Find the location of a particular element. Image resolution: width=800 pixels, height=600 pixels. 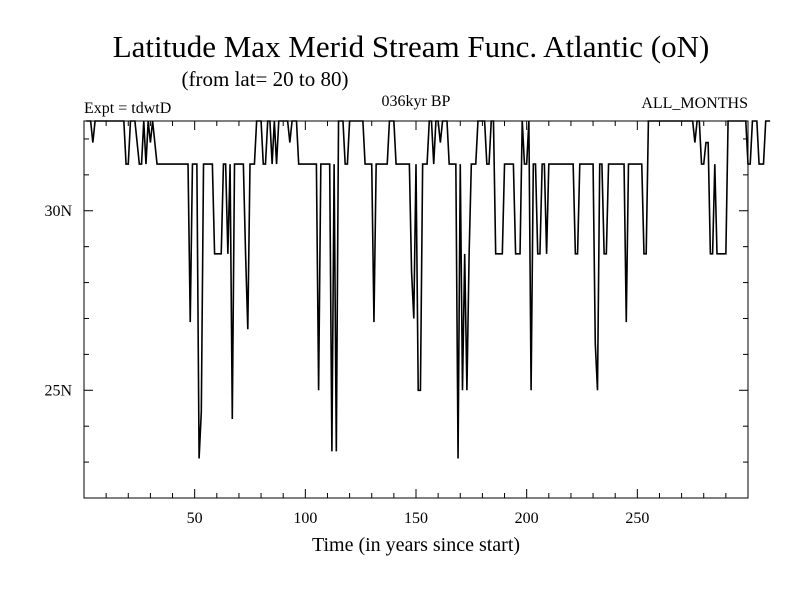

x-tick-label: 150 is located at coordinates (416, 518).